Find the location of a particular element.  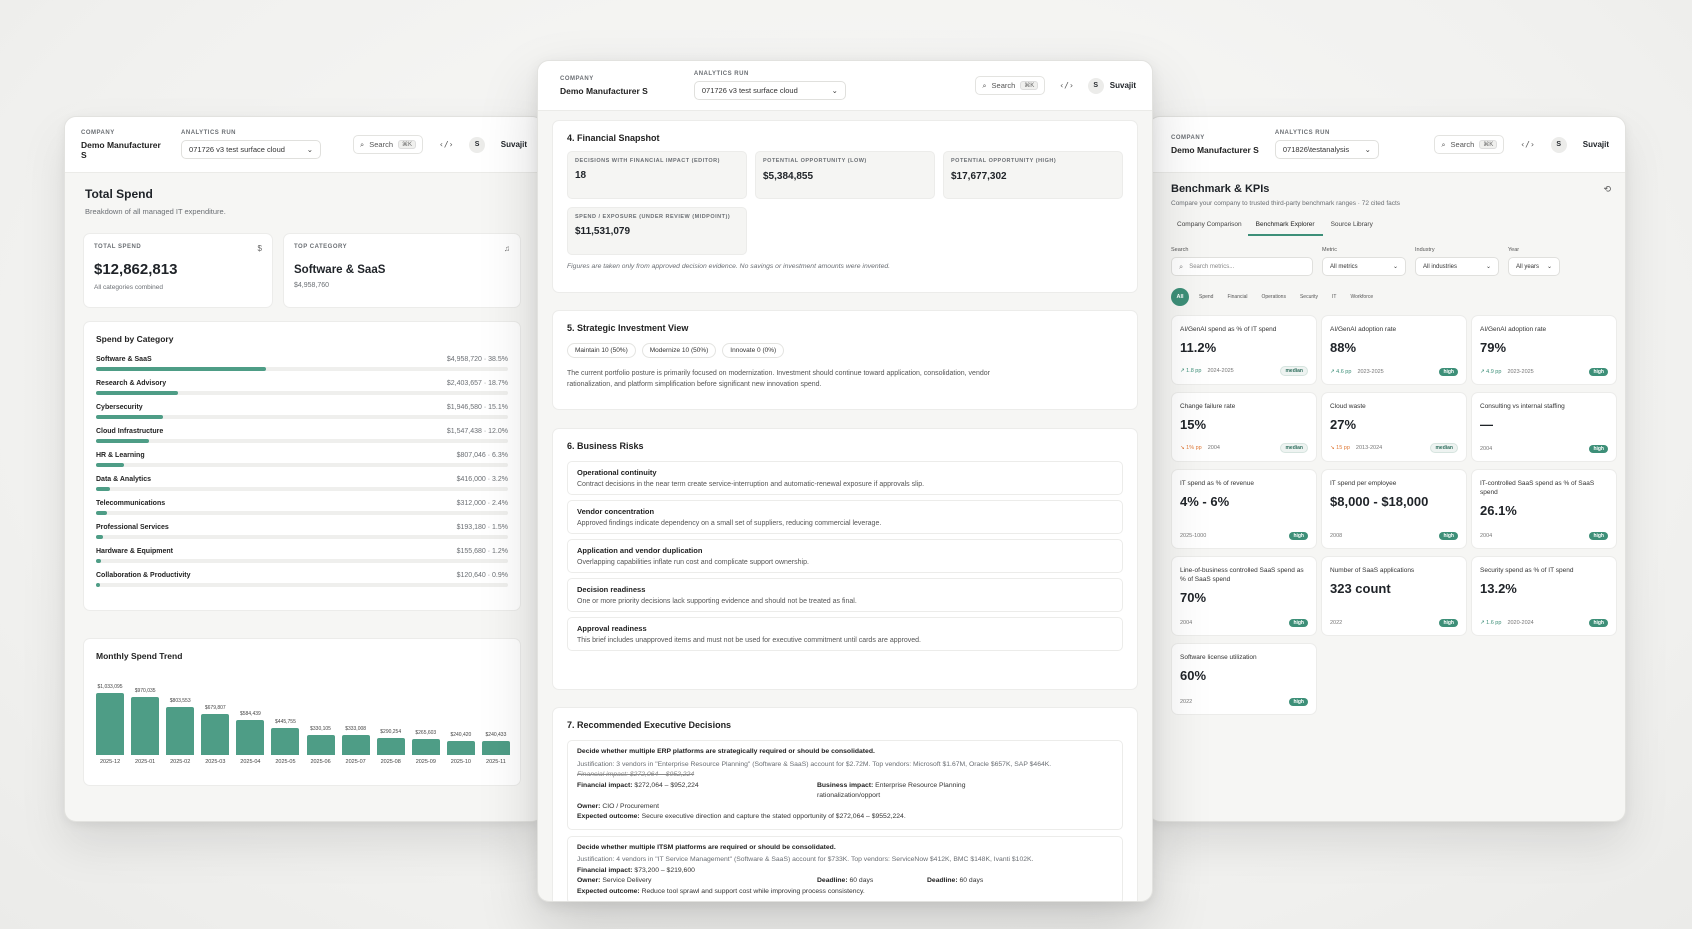

chip-spend: Spend is located at coordinates (1206, 297).